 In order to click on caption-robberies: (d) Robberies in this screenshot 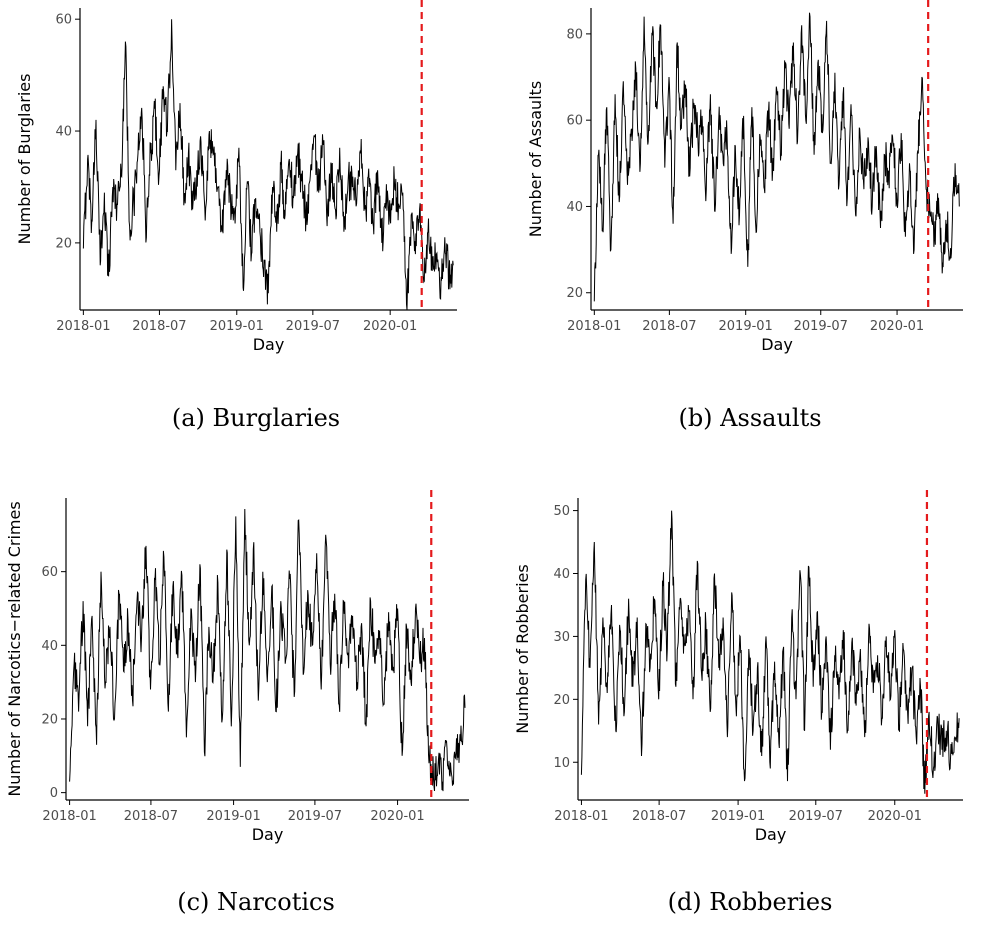, I will do `click(750, 902)`.